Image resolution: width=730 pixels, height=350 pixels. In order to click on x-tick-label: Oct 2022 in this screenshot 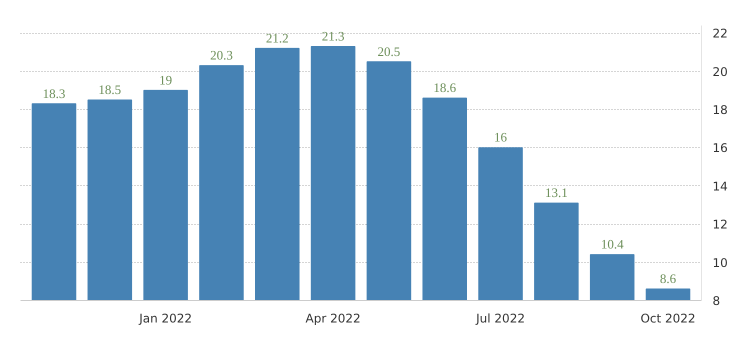, I will do `click(668, 319)`.